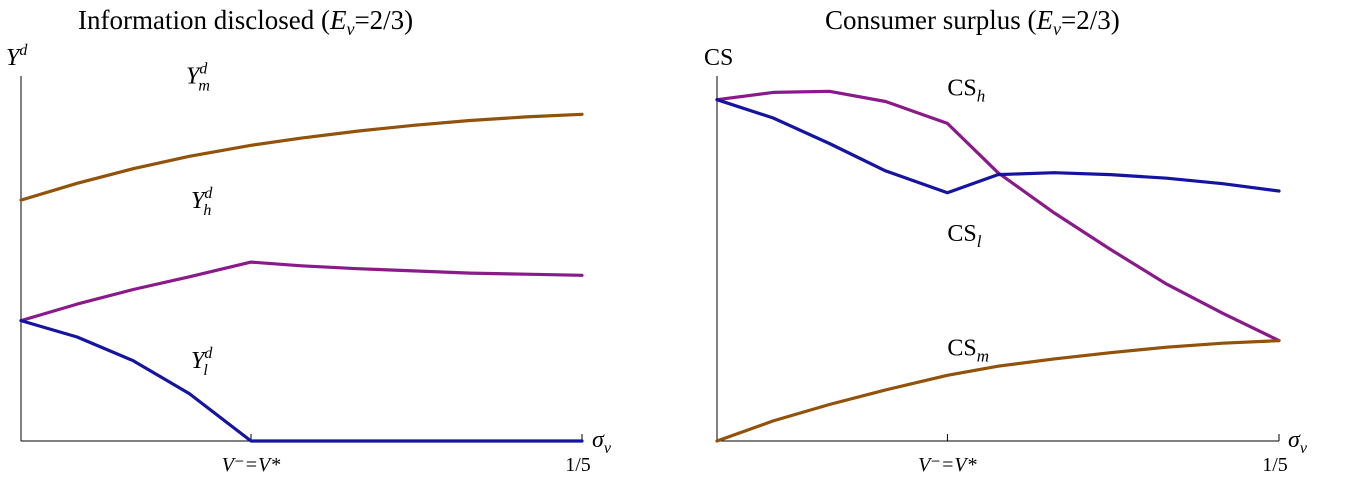 The height and width of the screenshot is (483, 1359). I want to click on series-label-l: Yd l, so click(202, 362).